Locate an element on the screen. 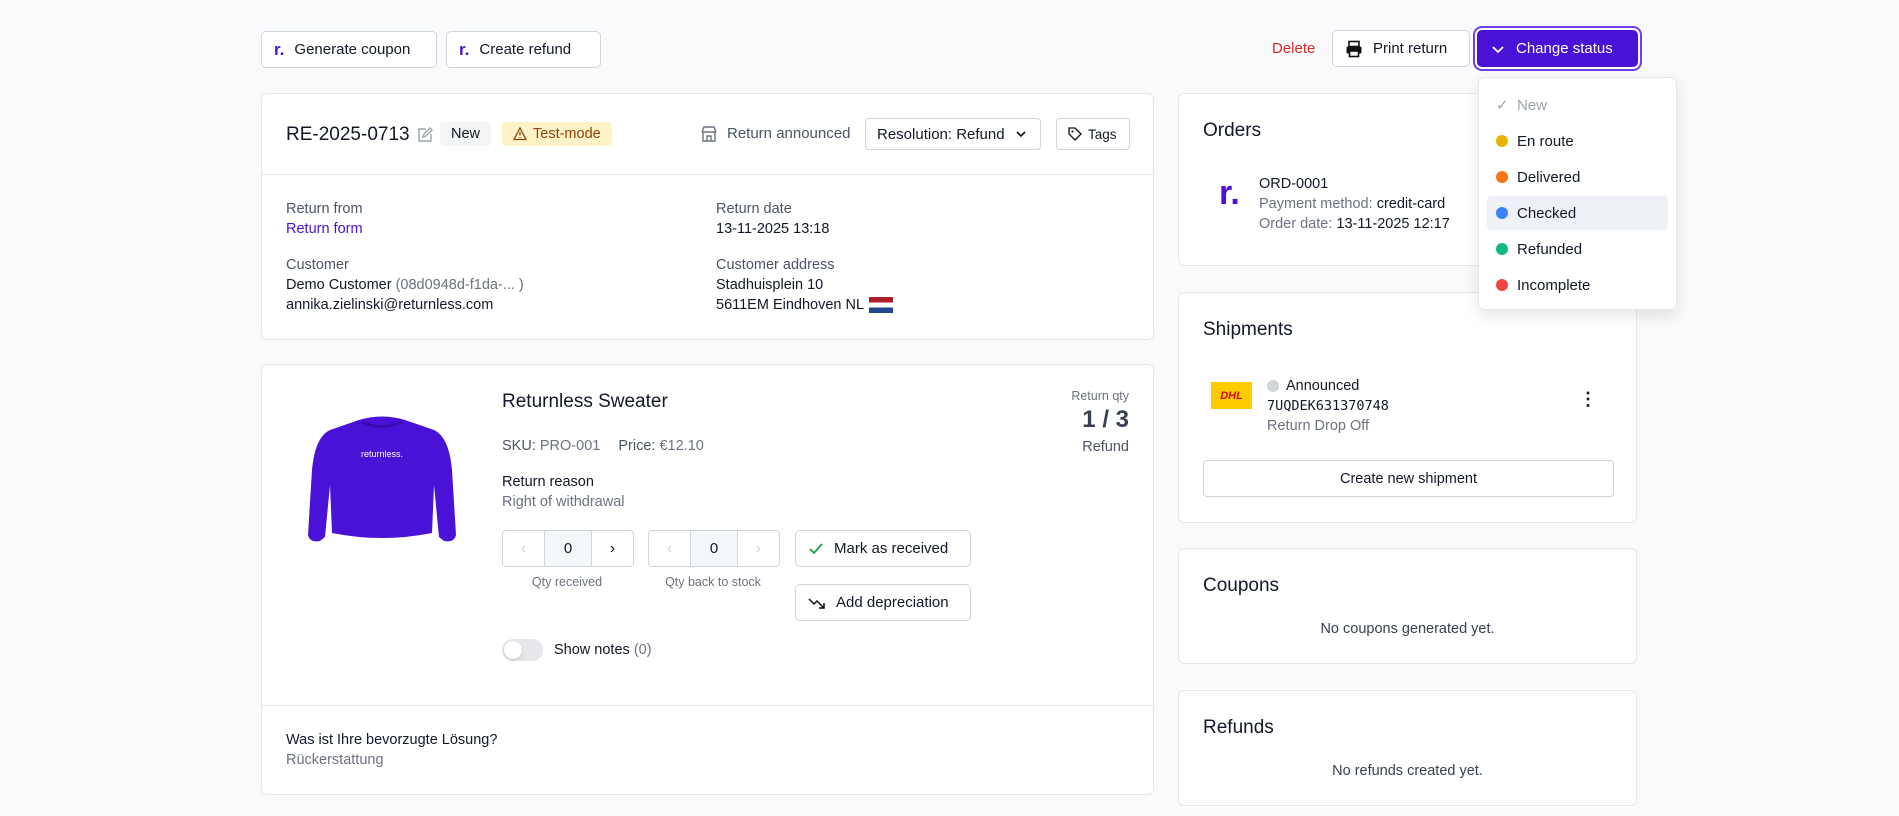 The height and width of the screenshot is (816, 1899). customer-label: Customer is located at coordinates (317, 265).